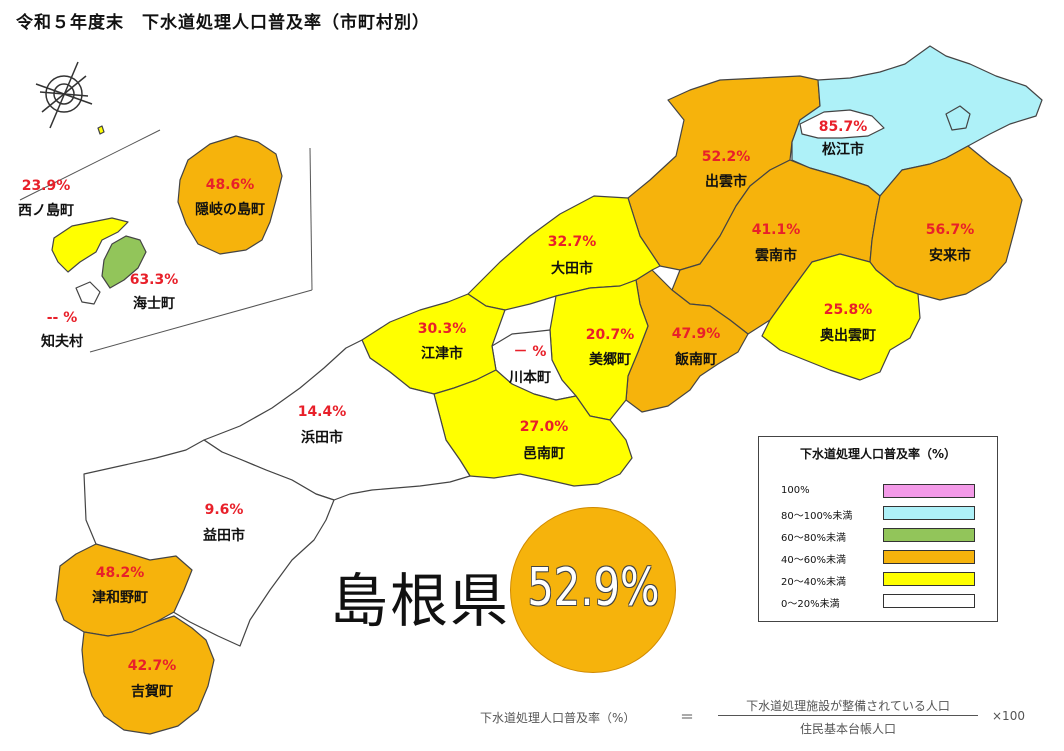  What do you see at coordinates (843, 149) in the screenshot?
I see `label-name-matsue: 松江市` at bounding box center [843, 149].